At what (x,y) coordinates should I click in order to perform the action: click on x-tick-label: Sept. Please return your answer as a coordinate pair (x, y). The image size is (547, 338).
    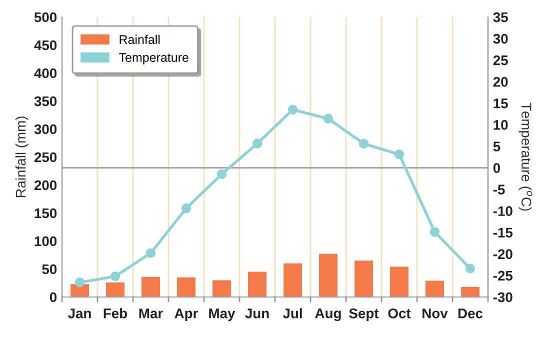
    Looking at the image, I should click on (364, 315).